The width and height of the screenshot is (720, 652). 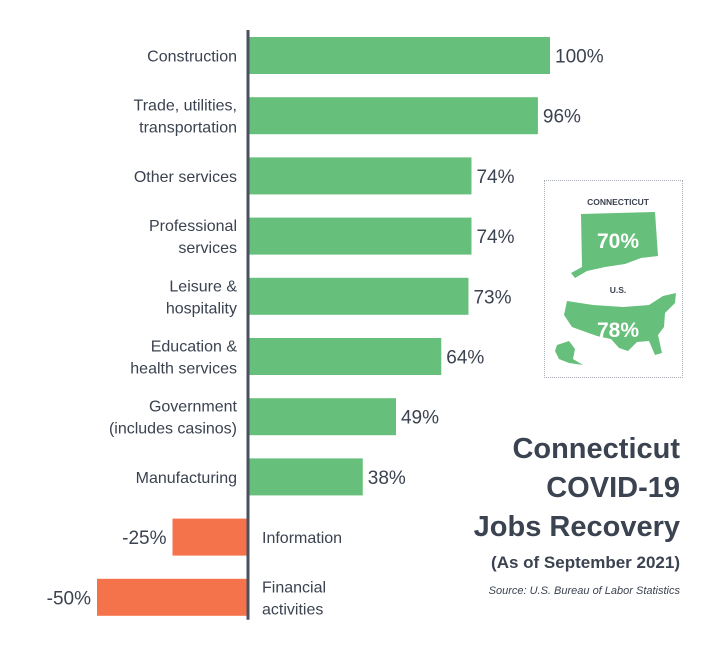 I want to click on connecticut-label: CONNECTICUT, so click(x=618, y=202).